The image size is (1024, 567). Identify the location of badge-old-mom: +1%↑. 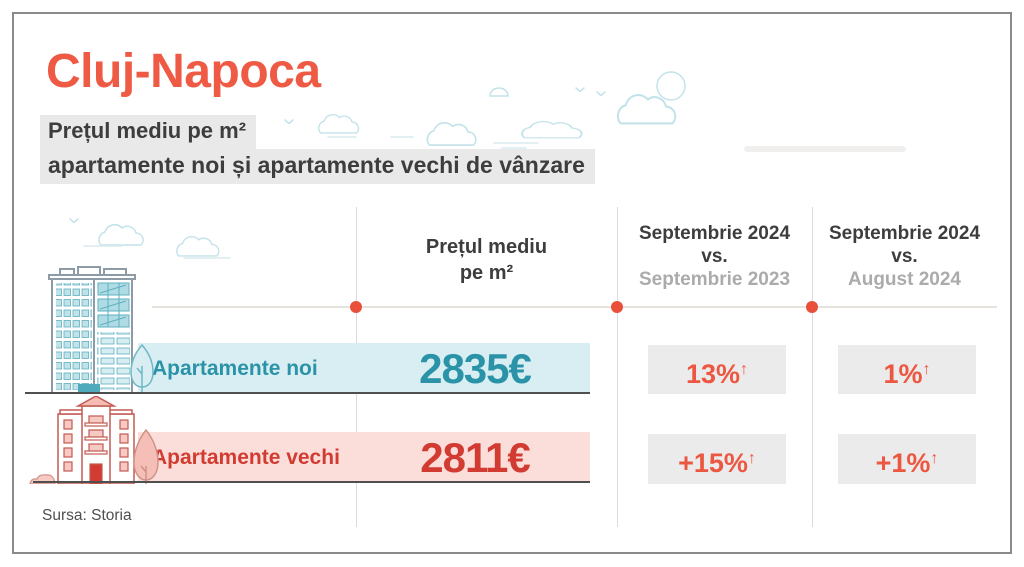
(907, 459).